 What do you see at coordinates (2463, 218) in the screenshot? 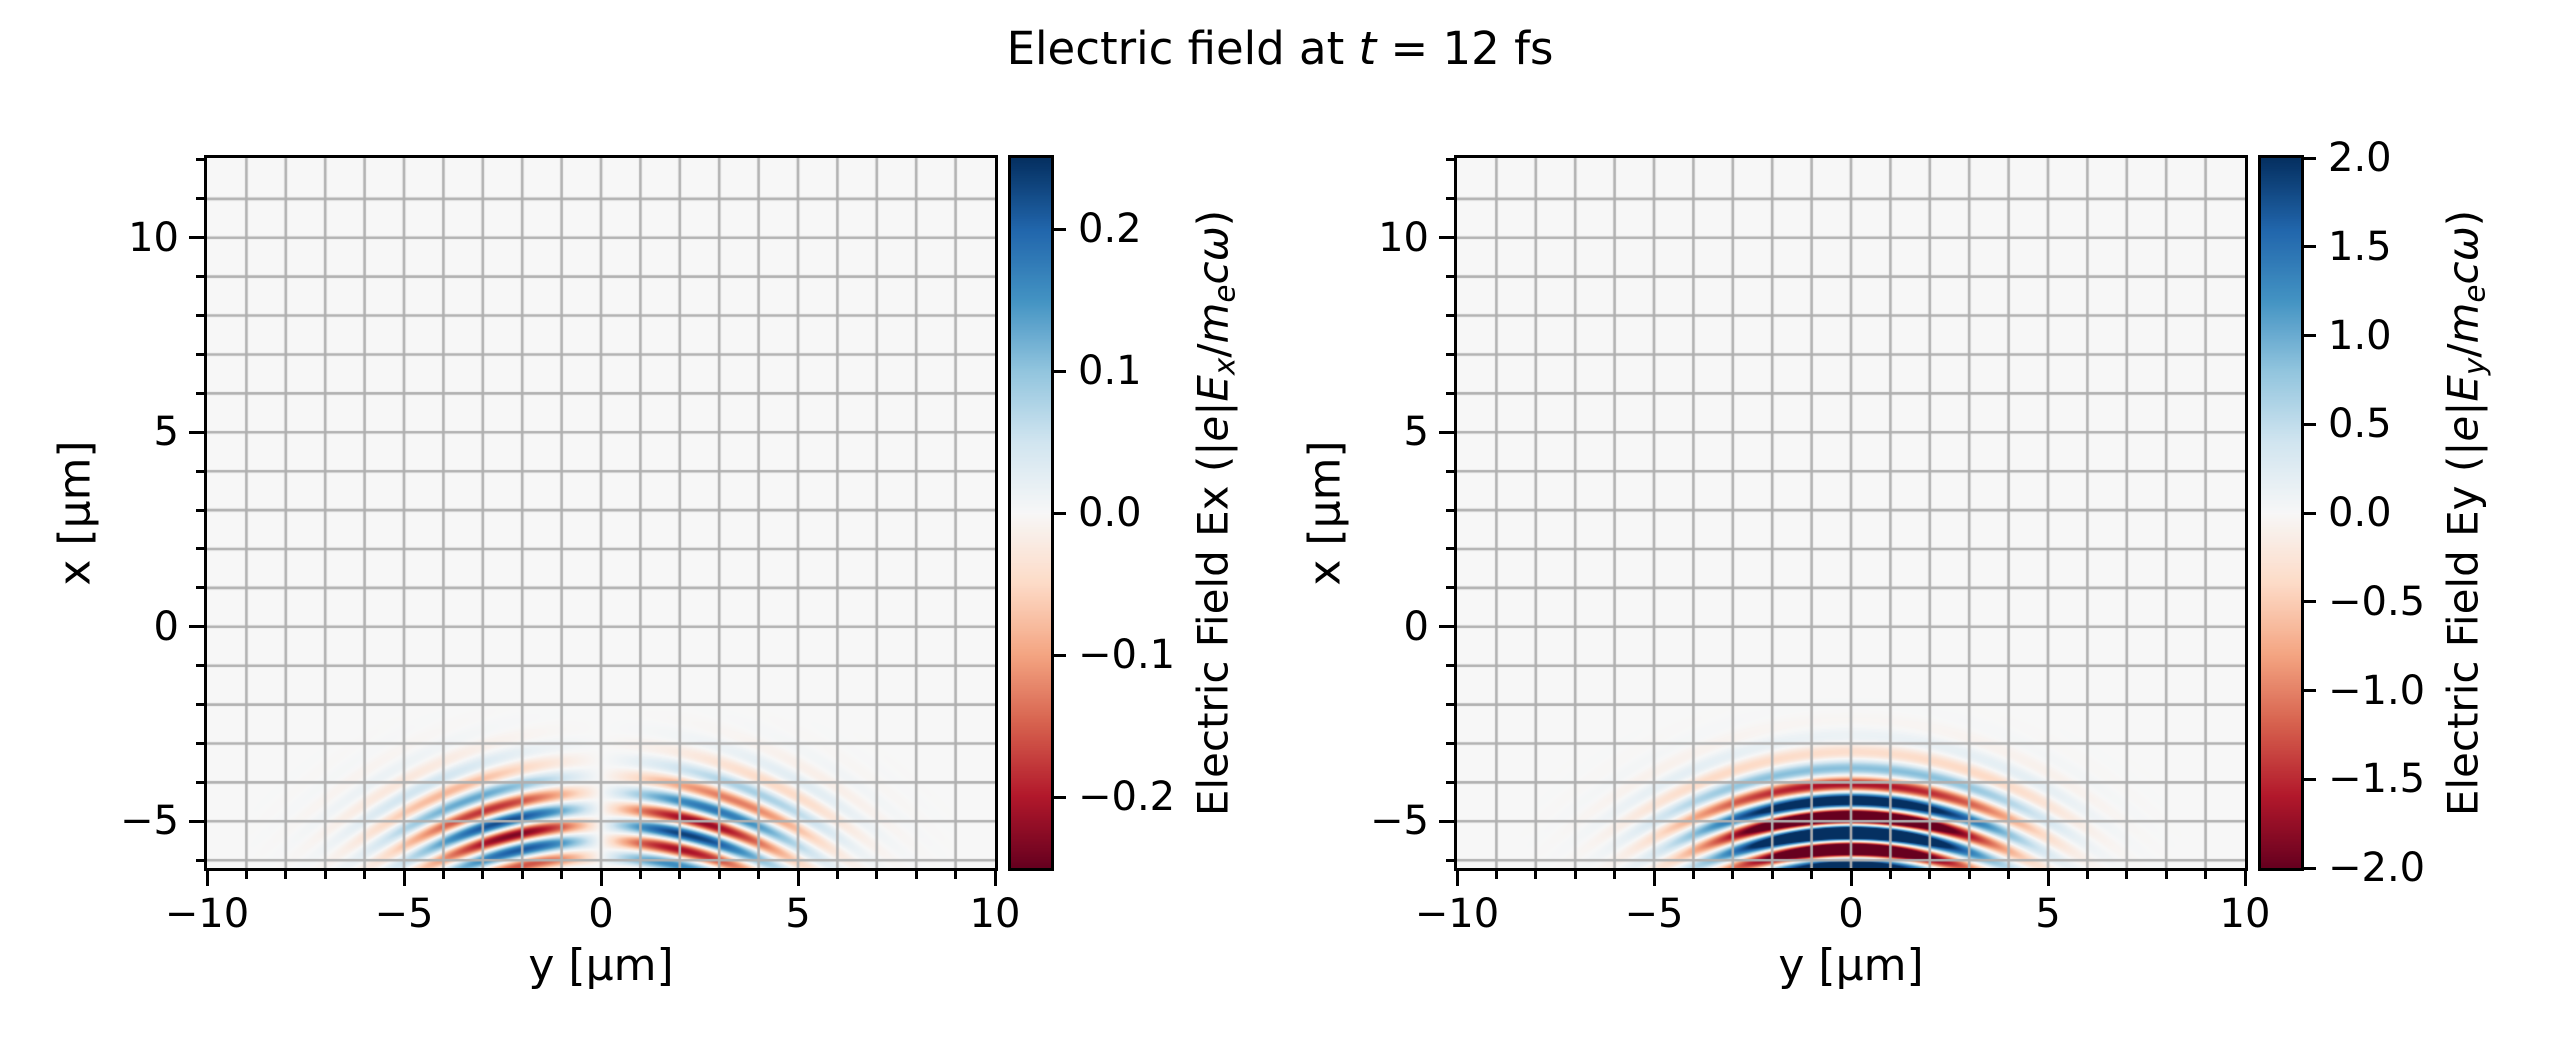
I see `label-segment: )` at bounding box center [2463, 218].